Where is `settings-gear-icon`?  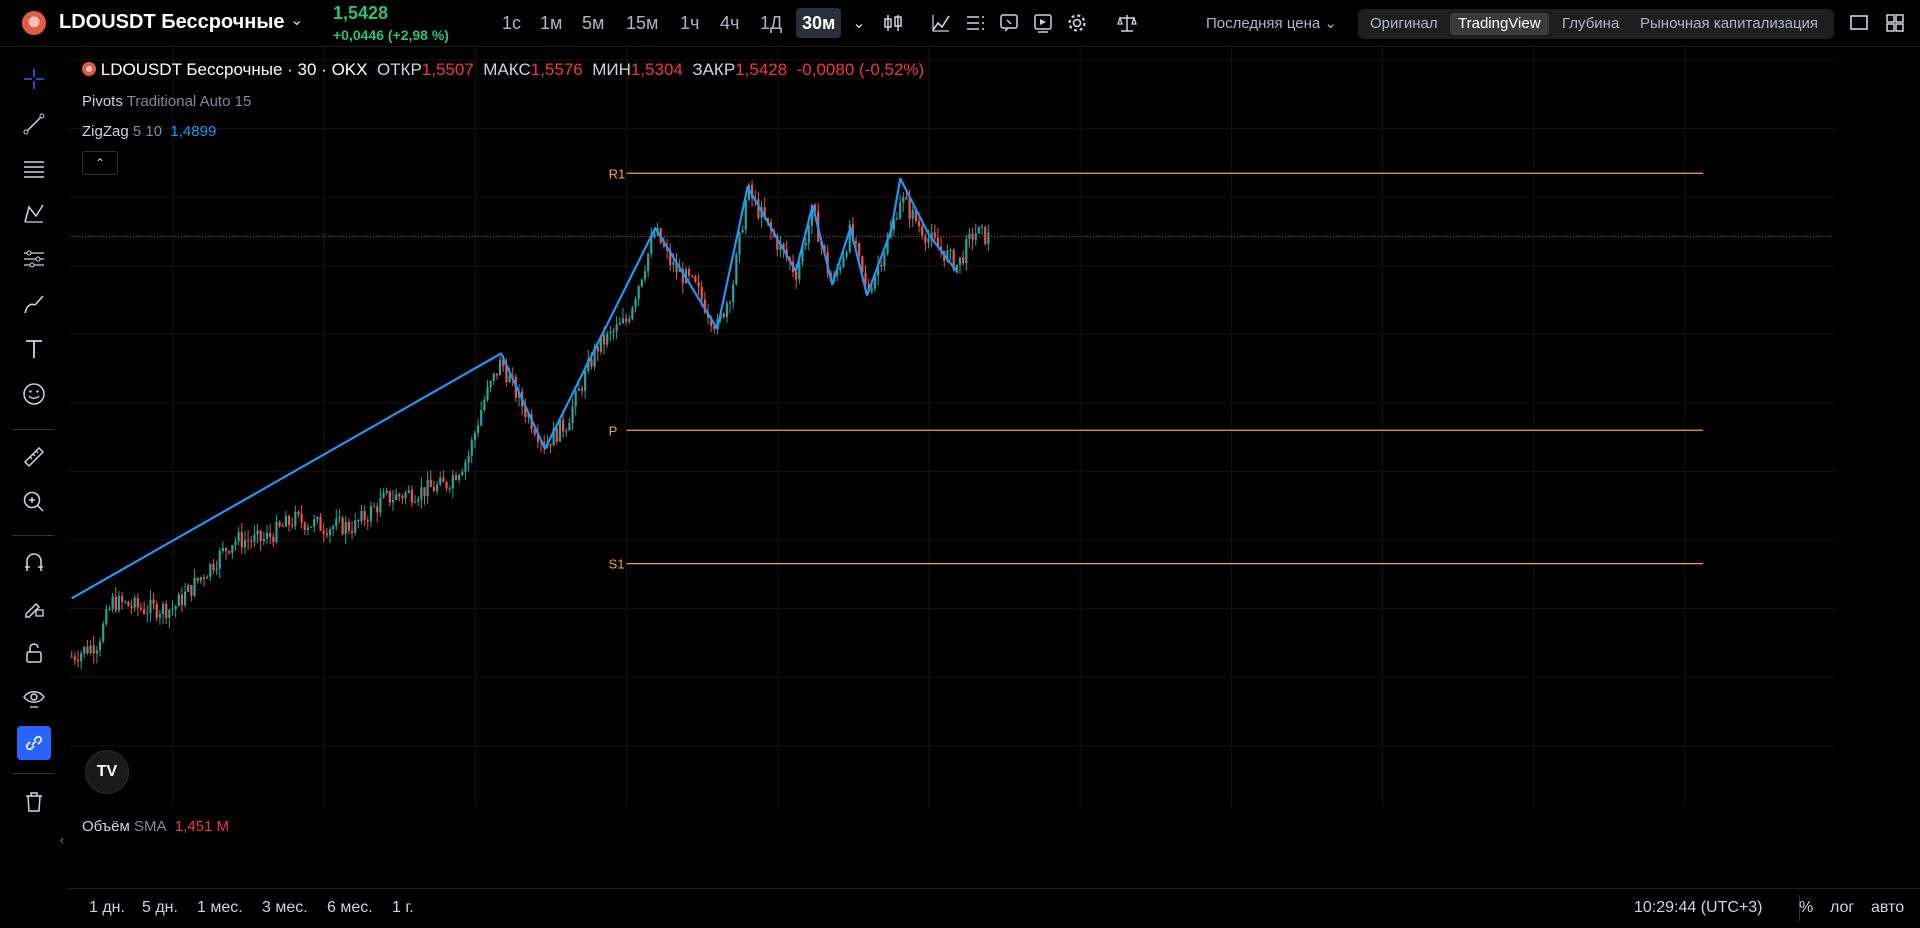 settings-gear-icon is located at coordinates (1077, 23).